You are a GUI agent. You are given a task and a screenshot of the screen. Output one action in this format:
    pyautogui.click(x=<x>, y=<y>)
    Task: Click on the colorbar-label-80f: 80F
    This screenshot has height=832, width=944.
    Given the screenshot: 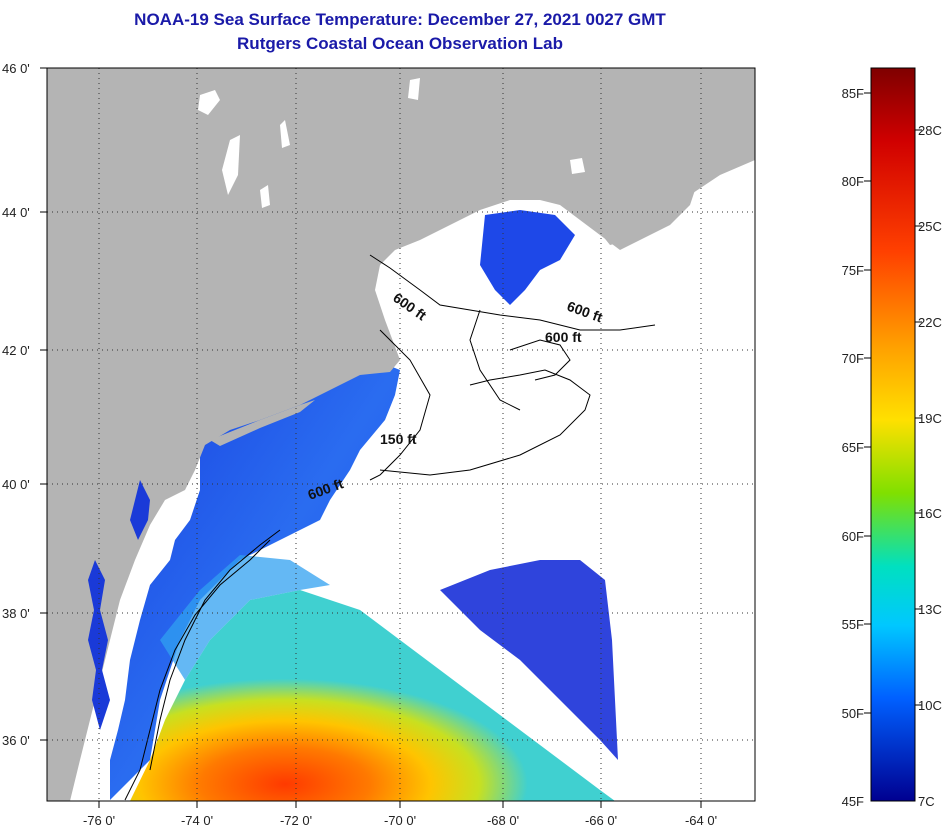 What is the action you would take?
    pyautogui.click(x=853, y=181)
    